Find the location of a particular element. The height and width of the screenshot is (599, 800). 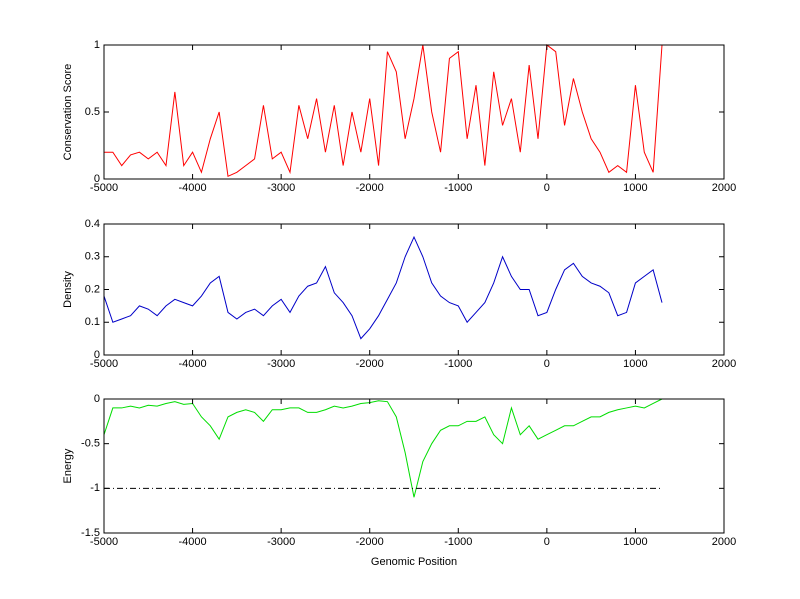

y-axis-label: Energy is located at coordinates (68, 465).